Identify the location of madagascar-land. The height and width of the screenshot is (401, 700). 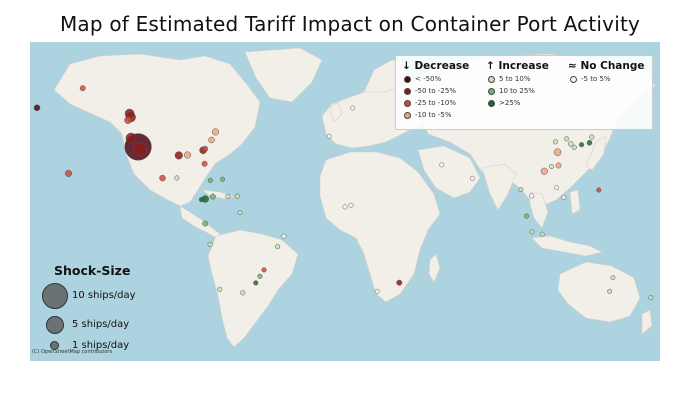
(434, 268).